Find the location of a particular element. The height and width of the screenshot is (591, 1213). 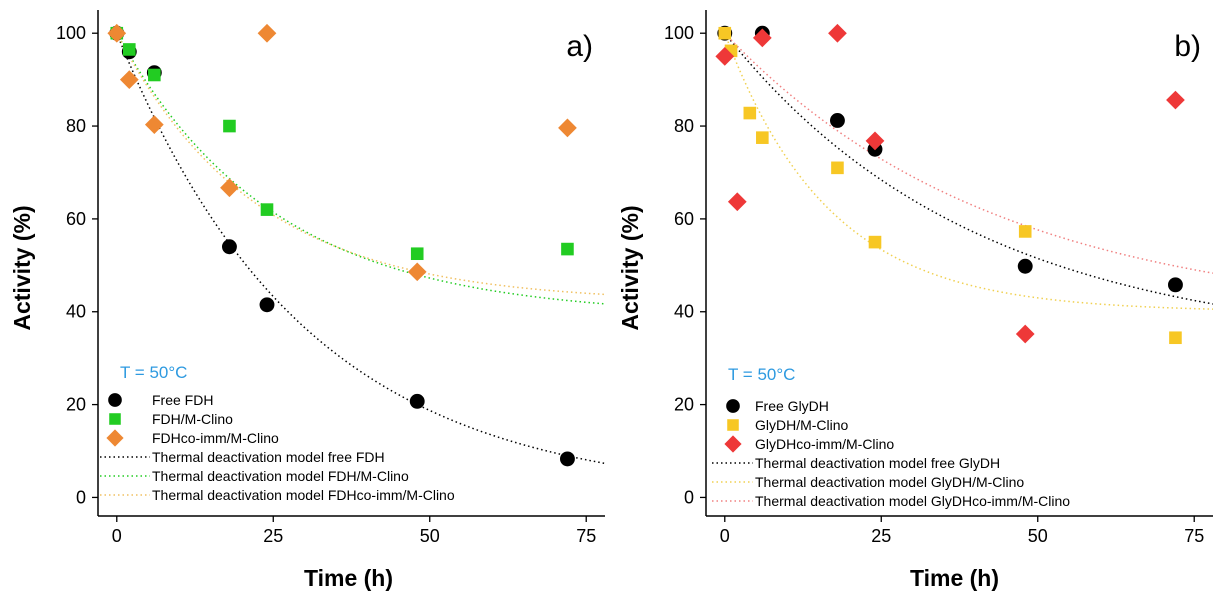

legend-label: Free FDH is located at coordinates (182, 400).